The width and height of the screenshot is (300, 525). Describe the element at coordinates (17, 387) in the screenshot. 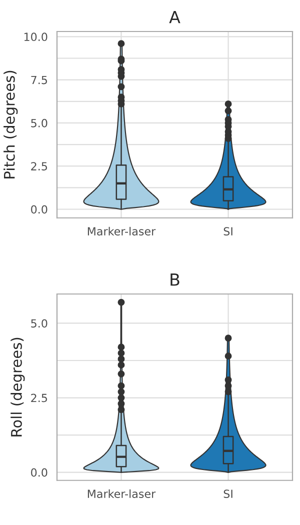

I see `y-axis-title: Roll (degrees)` at that location.